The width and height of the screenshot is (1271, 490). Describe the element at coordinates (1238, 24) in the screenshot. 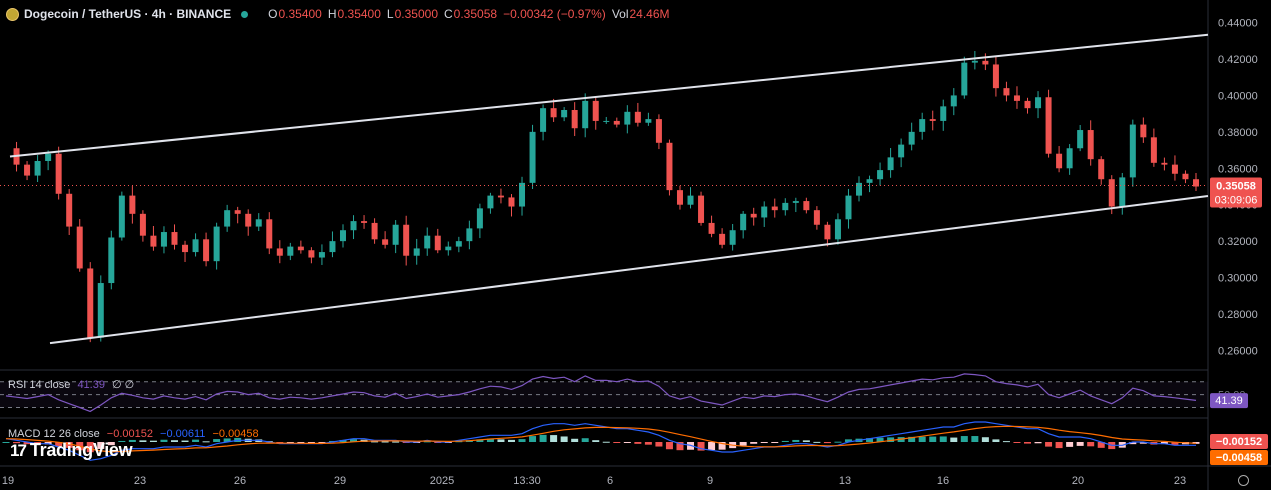

I see `price-tick-label: 0.44000` at that location.